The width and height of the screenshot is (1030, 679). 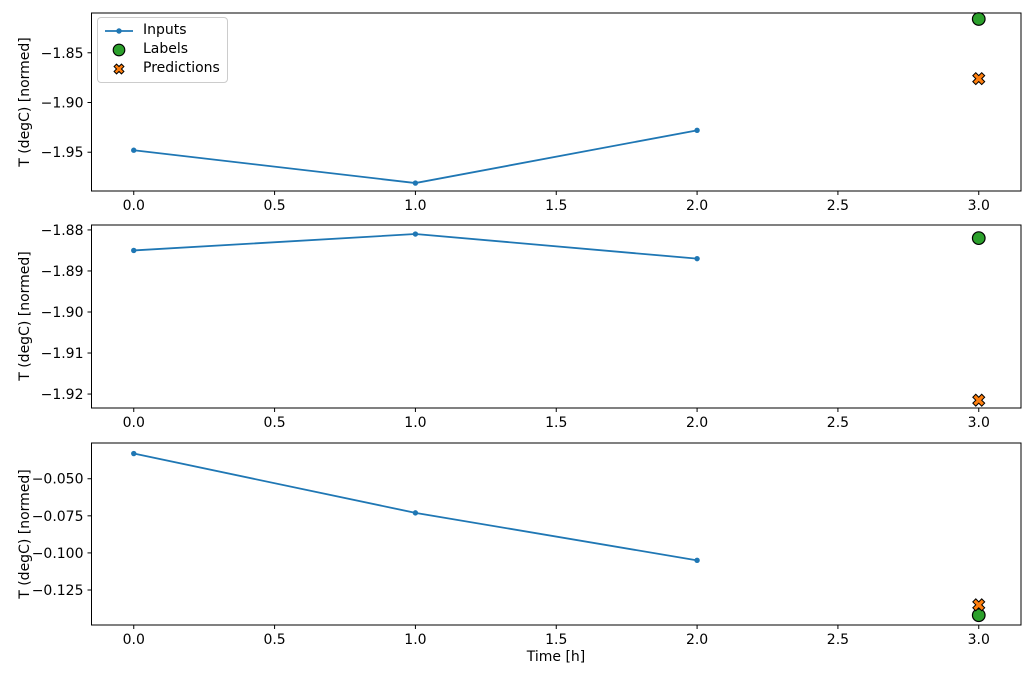 What do you see at coordinates (166, 49) in the screenshot?
I see `legend-label-labels: Labels` at bounding box center [166, 49].